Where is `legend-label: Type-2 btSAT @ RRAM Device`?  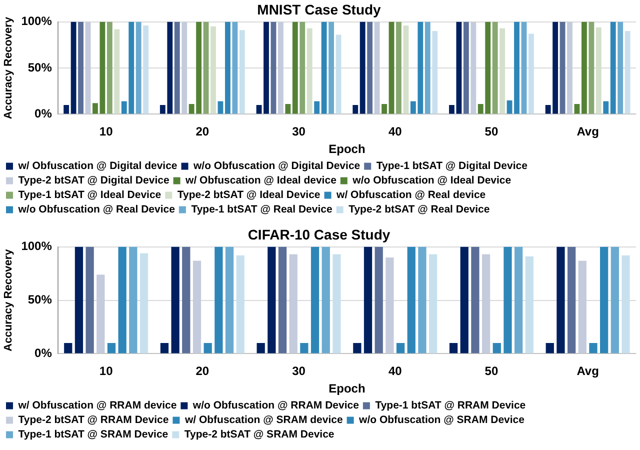 legend-label: Type-2 btSAT @ RRAM Device is located at coordinates (93, 420).